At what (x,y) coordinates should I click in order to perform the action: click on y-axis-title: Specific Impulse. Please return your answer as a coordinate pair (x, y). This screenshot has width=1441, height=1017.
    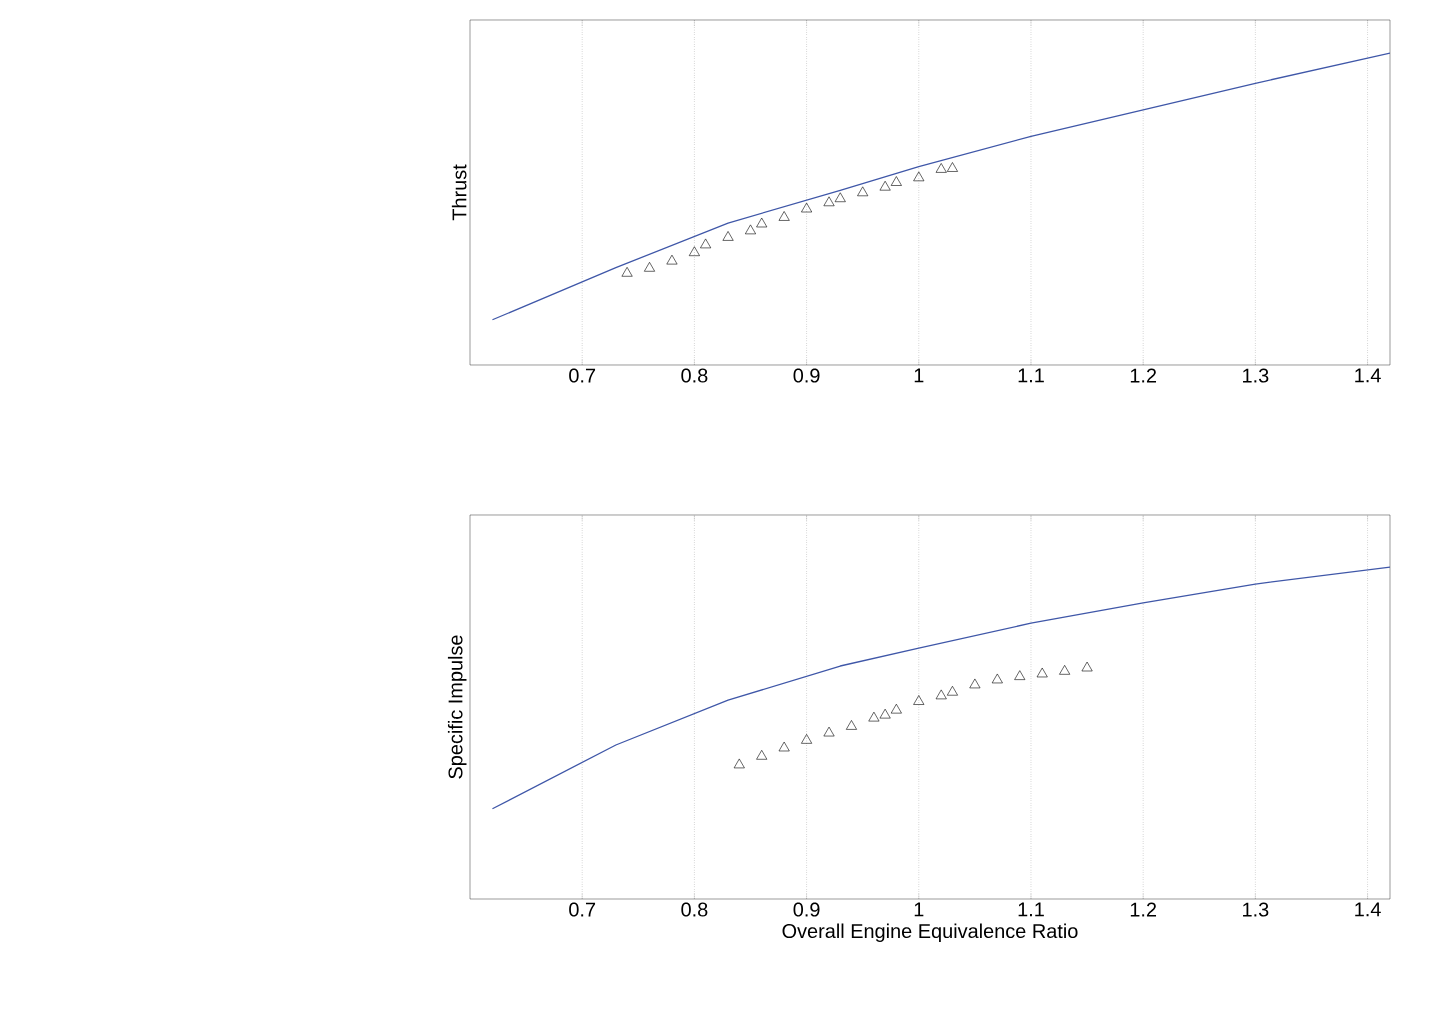
    Looking at the image, I should click on (457, 707).